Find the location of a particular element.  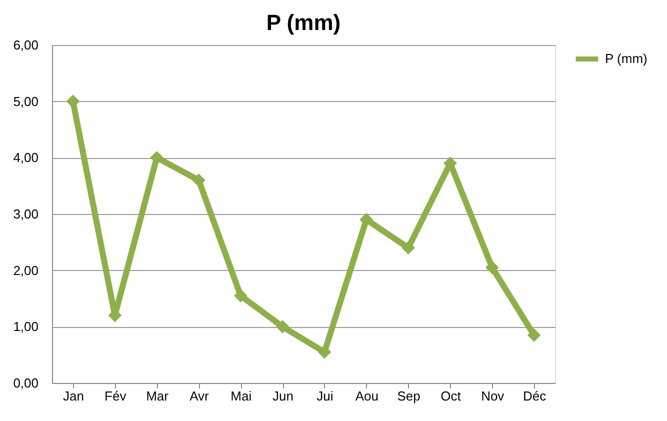

y-tick-label: 6,00 is located at coordinates (25, 45).